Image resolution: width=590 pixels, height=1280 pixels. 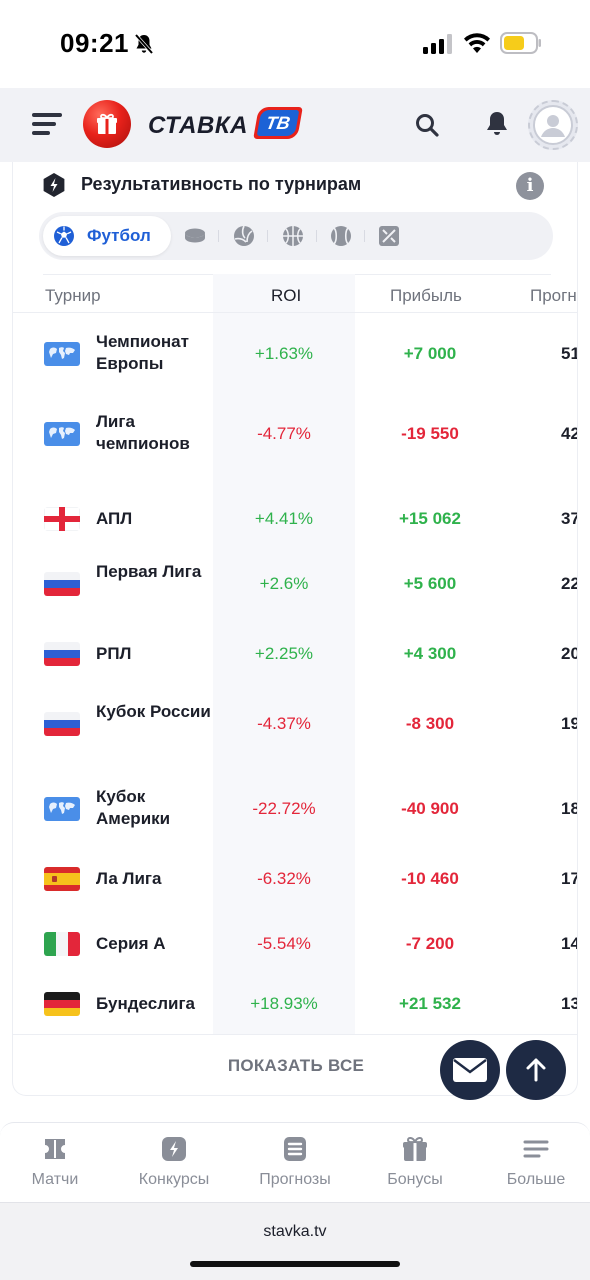 What do you see at coordinates (295, 1162) in the screenshot?
I see `nav-item-forecasts: Прогнозы` at bounding box center [295, 1162].